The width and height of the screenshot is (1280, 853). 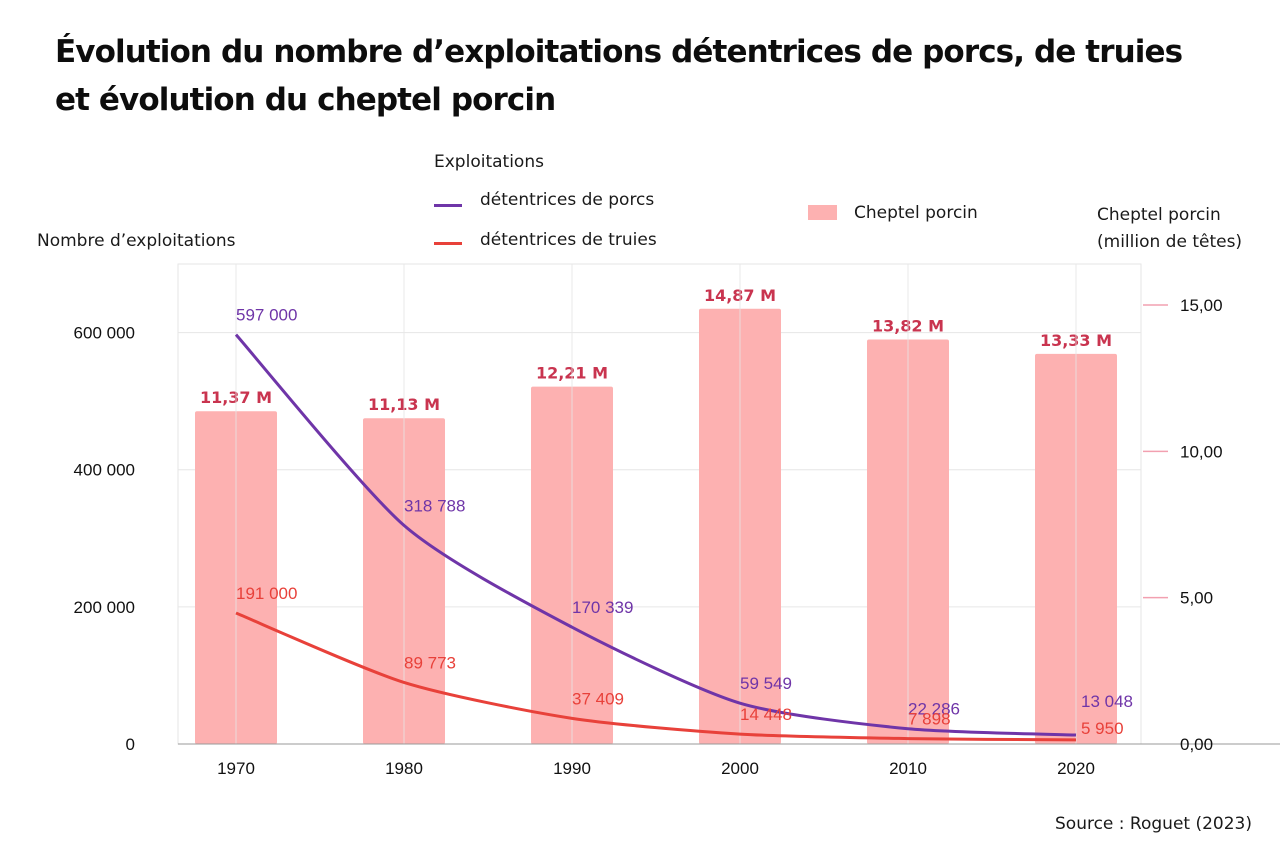 What do you see at coordinates (1196, 744) in the screenshot?
I see `right-axis-tick-label: 0,00` at bounding box center [1196, 744].